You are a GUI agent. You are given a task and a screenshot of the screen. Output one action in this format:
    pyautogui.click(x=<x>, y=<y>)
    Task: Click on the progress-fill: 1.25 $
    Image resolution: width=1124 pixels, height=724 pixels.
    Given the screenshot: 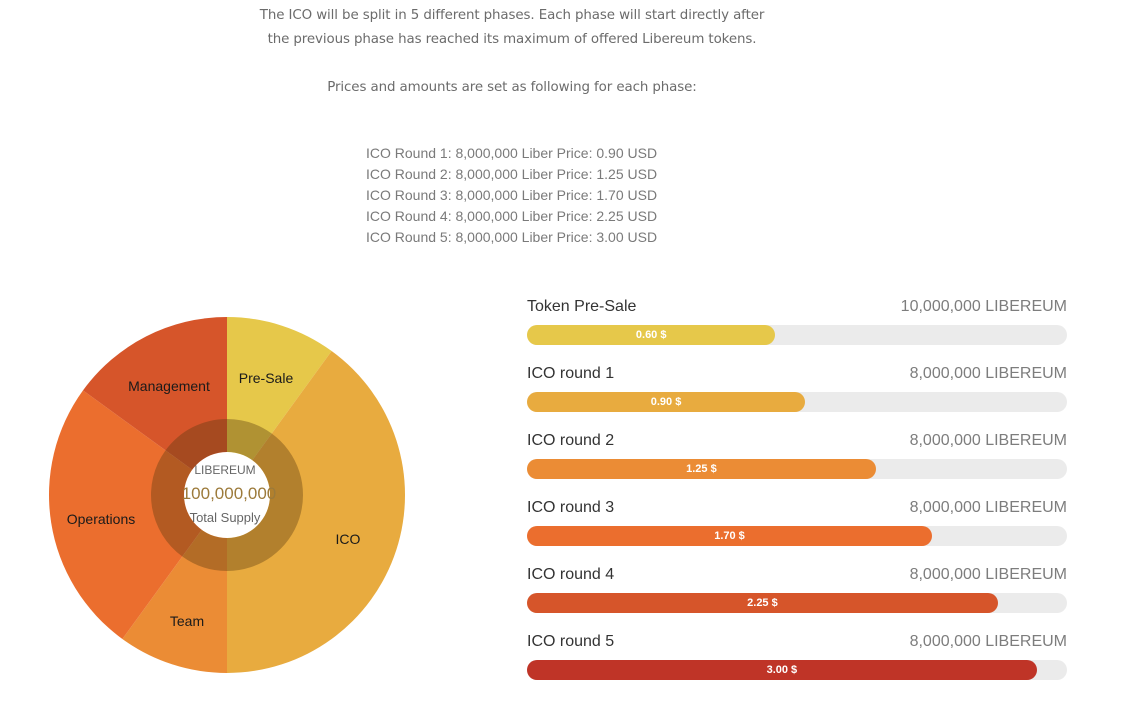 What is the action you would take?
    pyautogui.click(x=701, y=469)
    